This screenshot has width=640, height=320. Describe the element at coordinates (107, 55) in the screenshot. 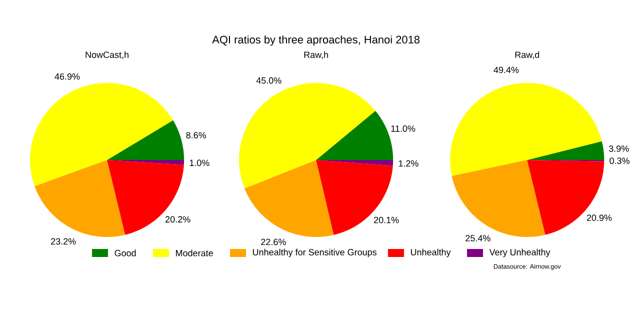

I see `chart-subtitle: NowCast,h` at that location.